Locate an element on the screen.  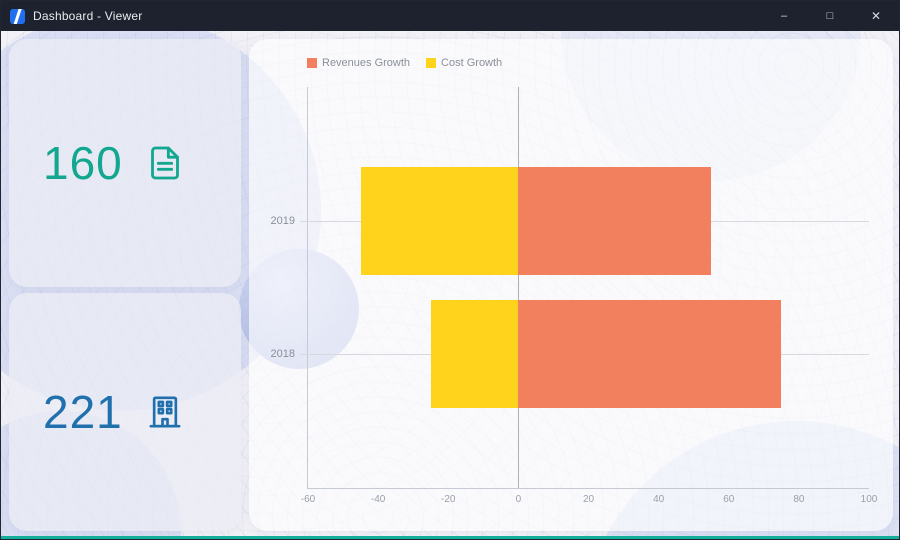
window-title: Dashboard - Viewer is located at coordinates (88, 16).